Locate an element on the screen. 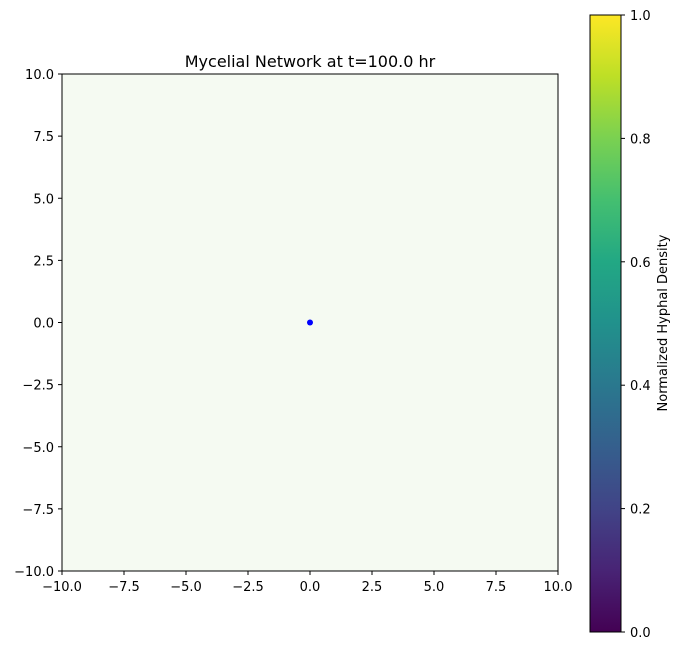 The width and height of the screenshot is (681, 649). colorbar-tick-label: 0.8 is located at coordinates (640, 139).